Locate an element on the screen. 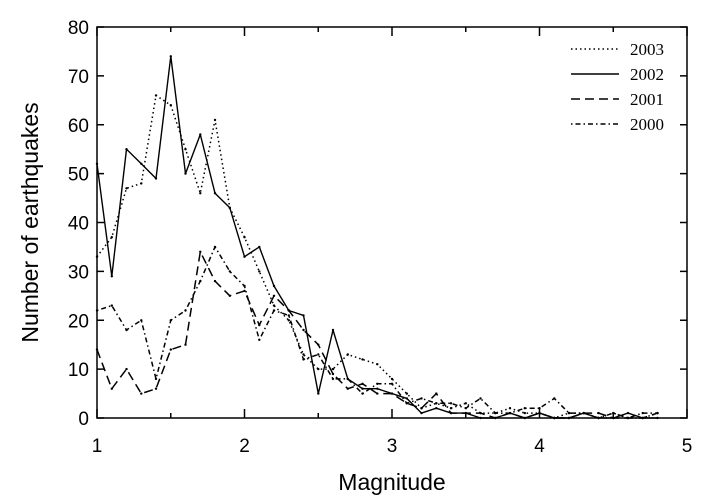  y-tick-label: 40 is located at coordinates (78, 224).